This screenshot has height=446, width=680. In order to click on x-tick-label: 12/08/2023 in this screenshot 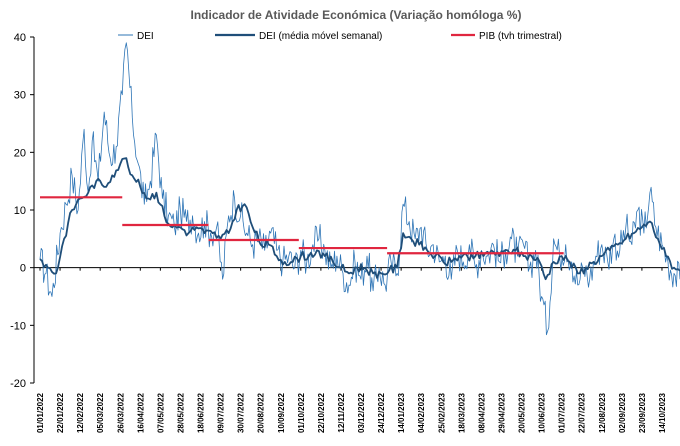, I will do `click(602, 412)`.